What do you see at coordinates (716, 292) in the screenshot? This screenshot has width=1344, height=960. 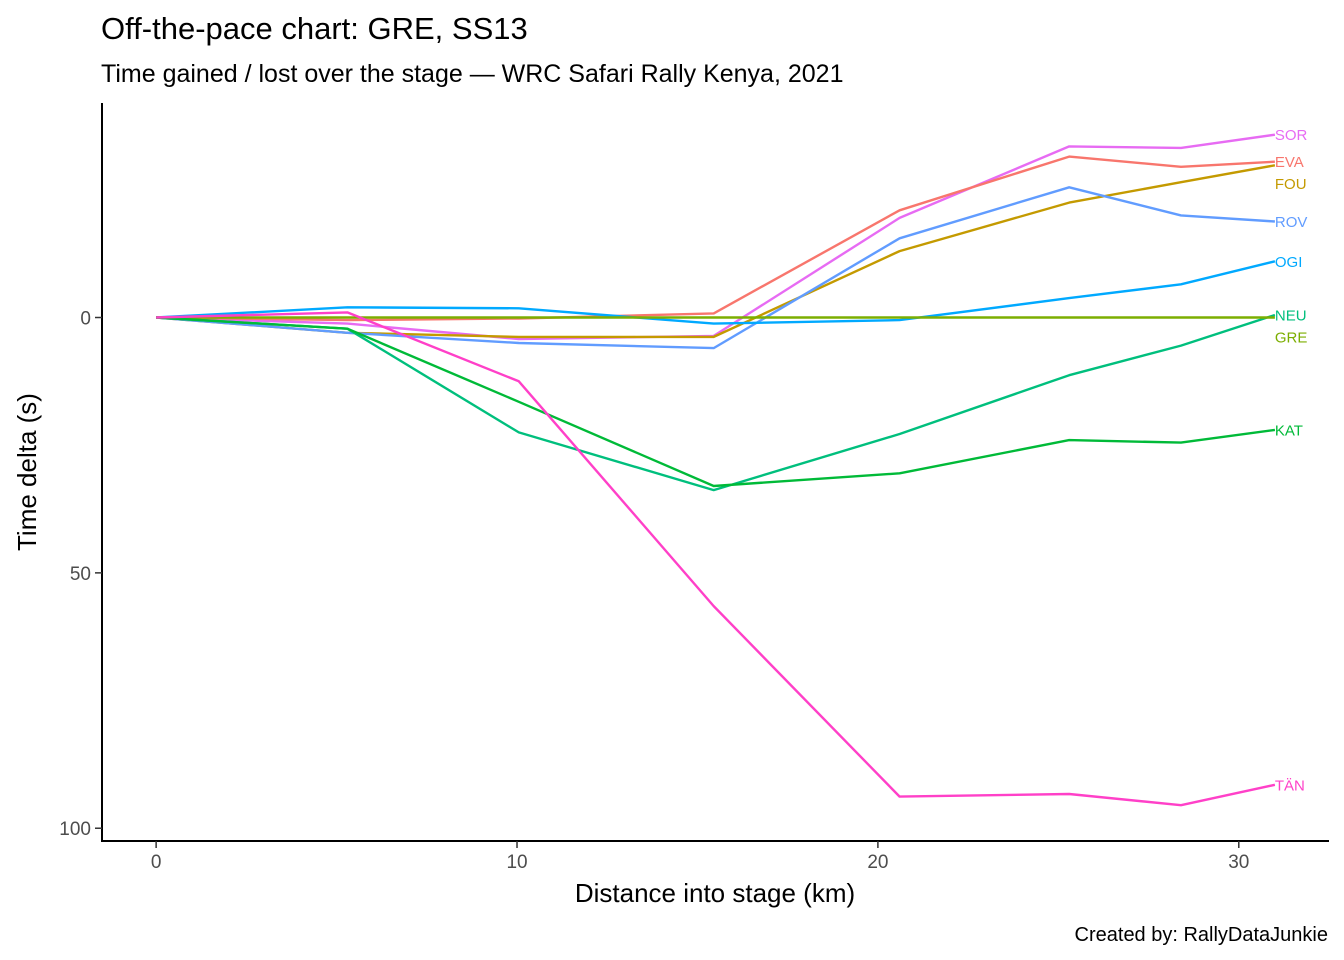 I see `series-line-ogi` at bounding box center [716, 292].